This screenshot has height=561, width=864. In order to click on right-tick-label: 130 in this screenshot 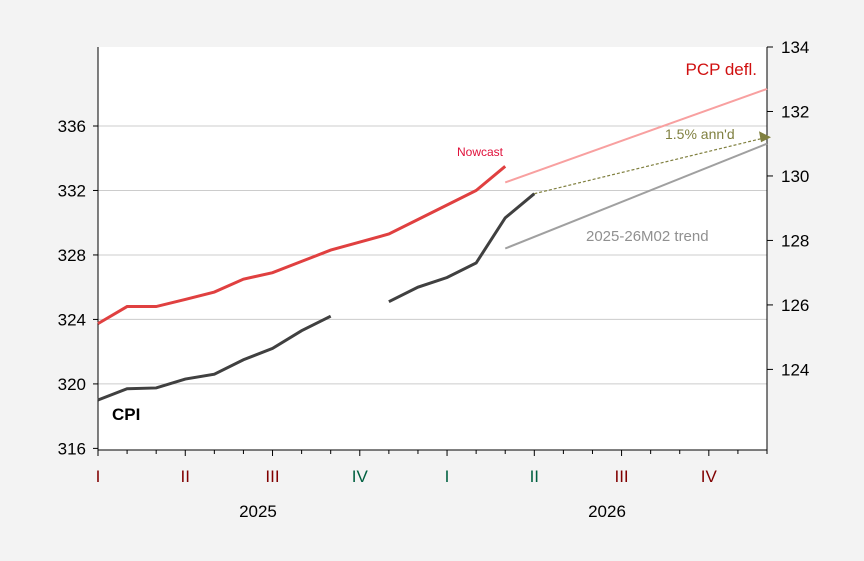, I will do `click(795, 176)`.